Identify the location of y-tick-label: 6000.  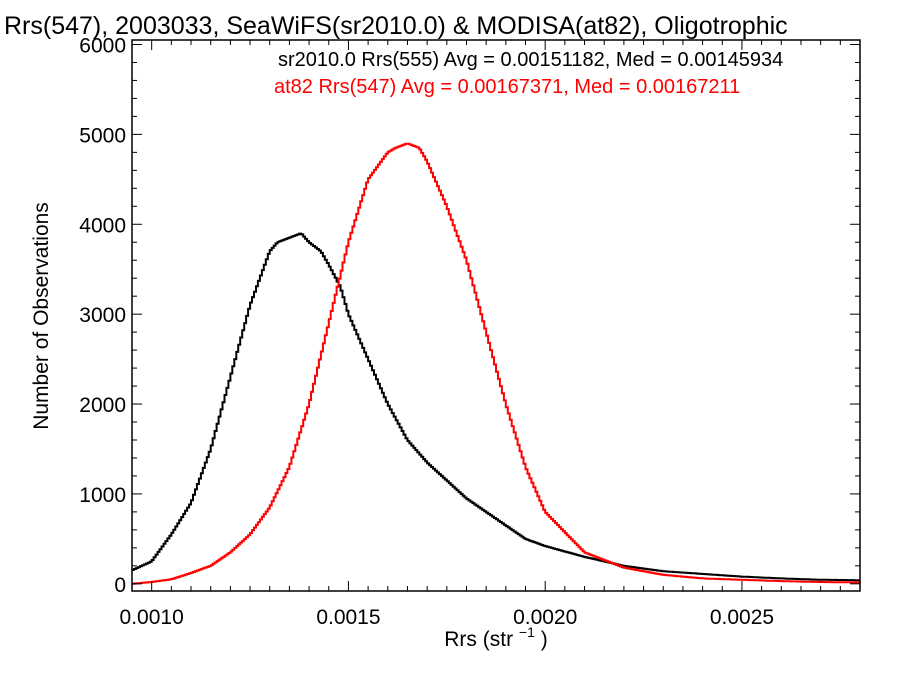
(102, 45).